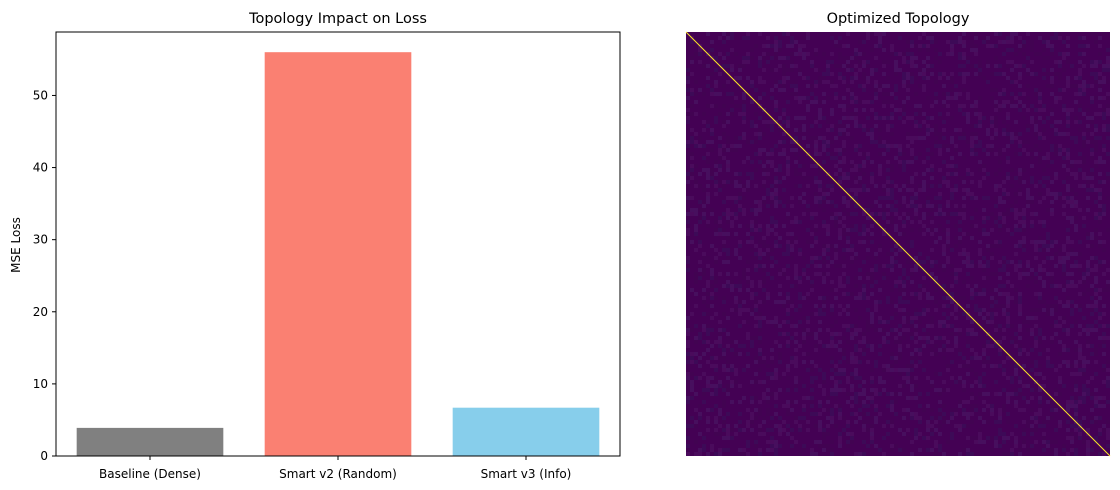 This screenshot has height=490, width=1120. What do you see at coordinates (40, 240) in the screenshot?
I see `y-tick-label: 30` at bounding box center [40, 240].